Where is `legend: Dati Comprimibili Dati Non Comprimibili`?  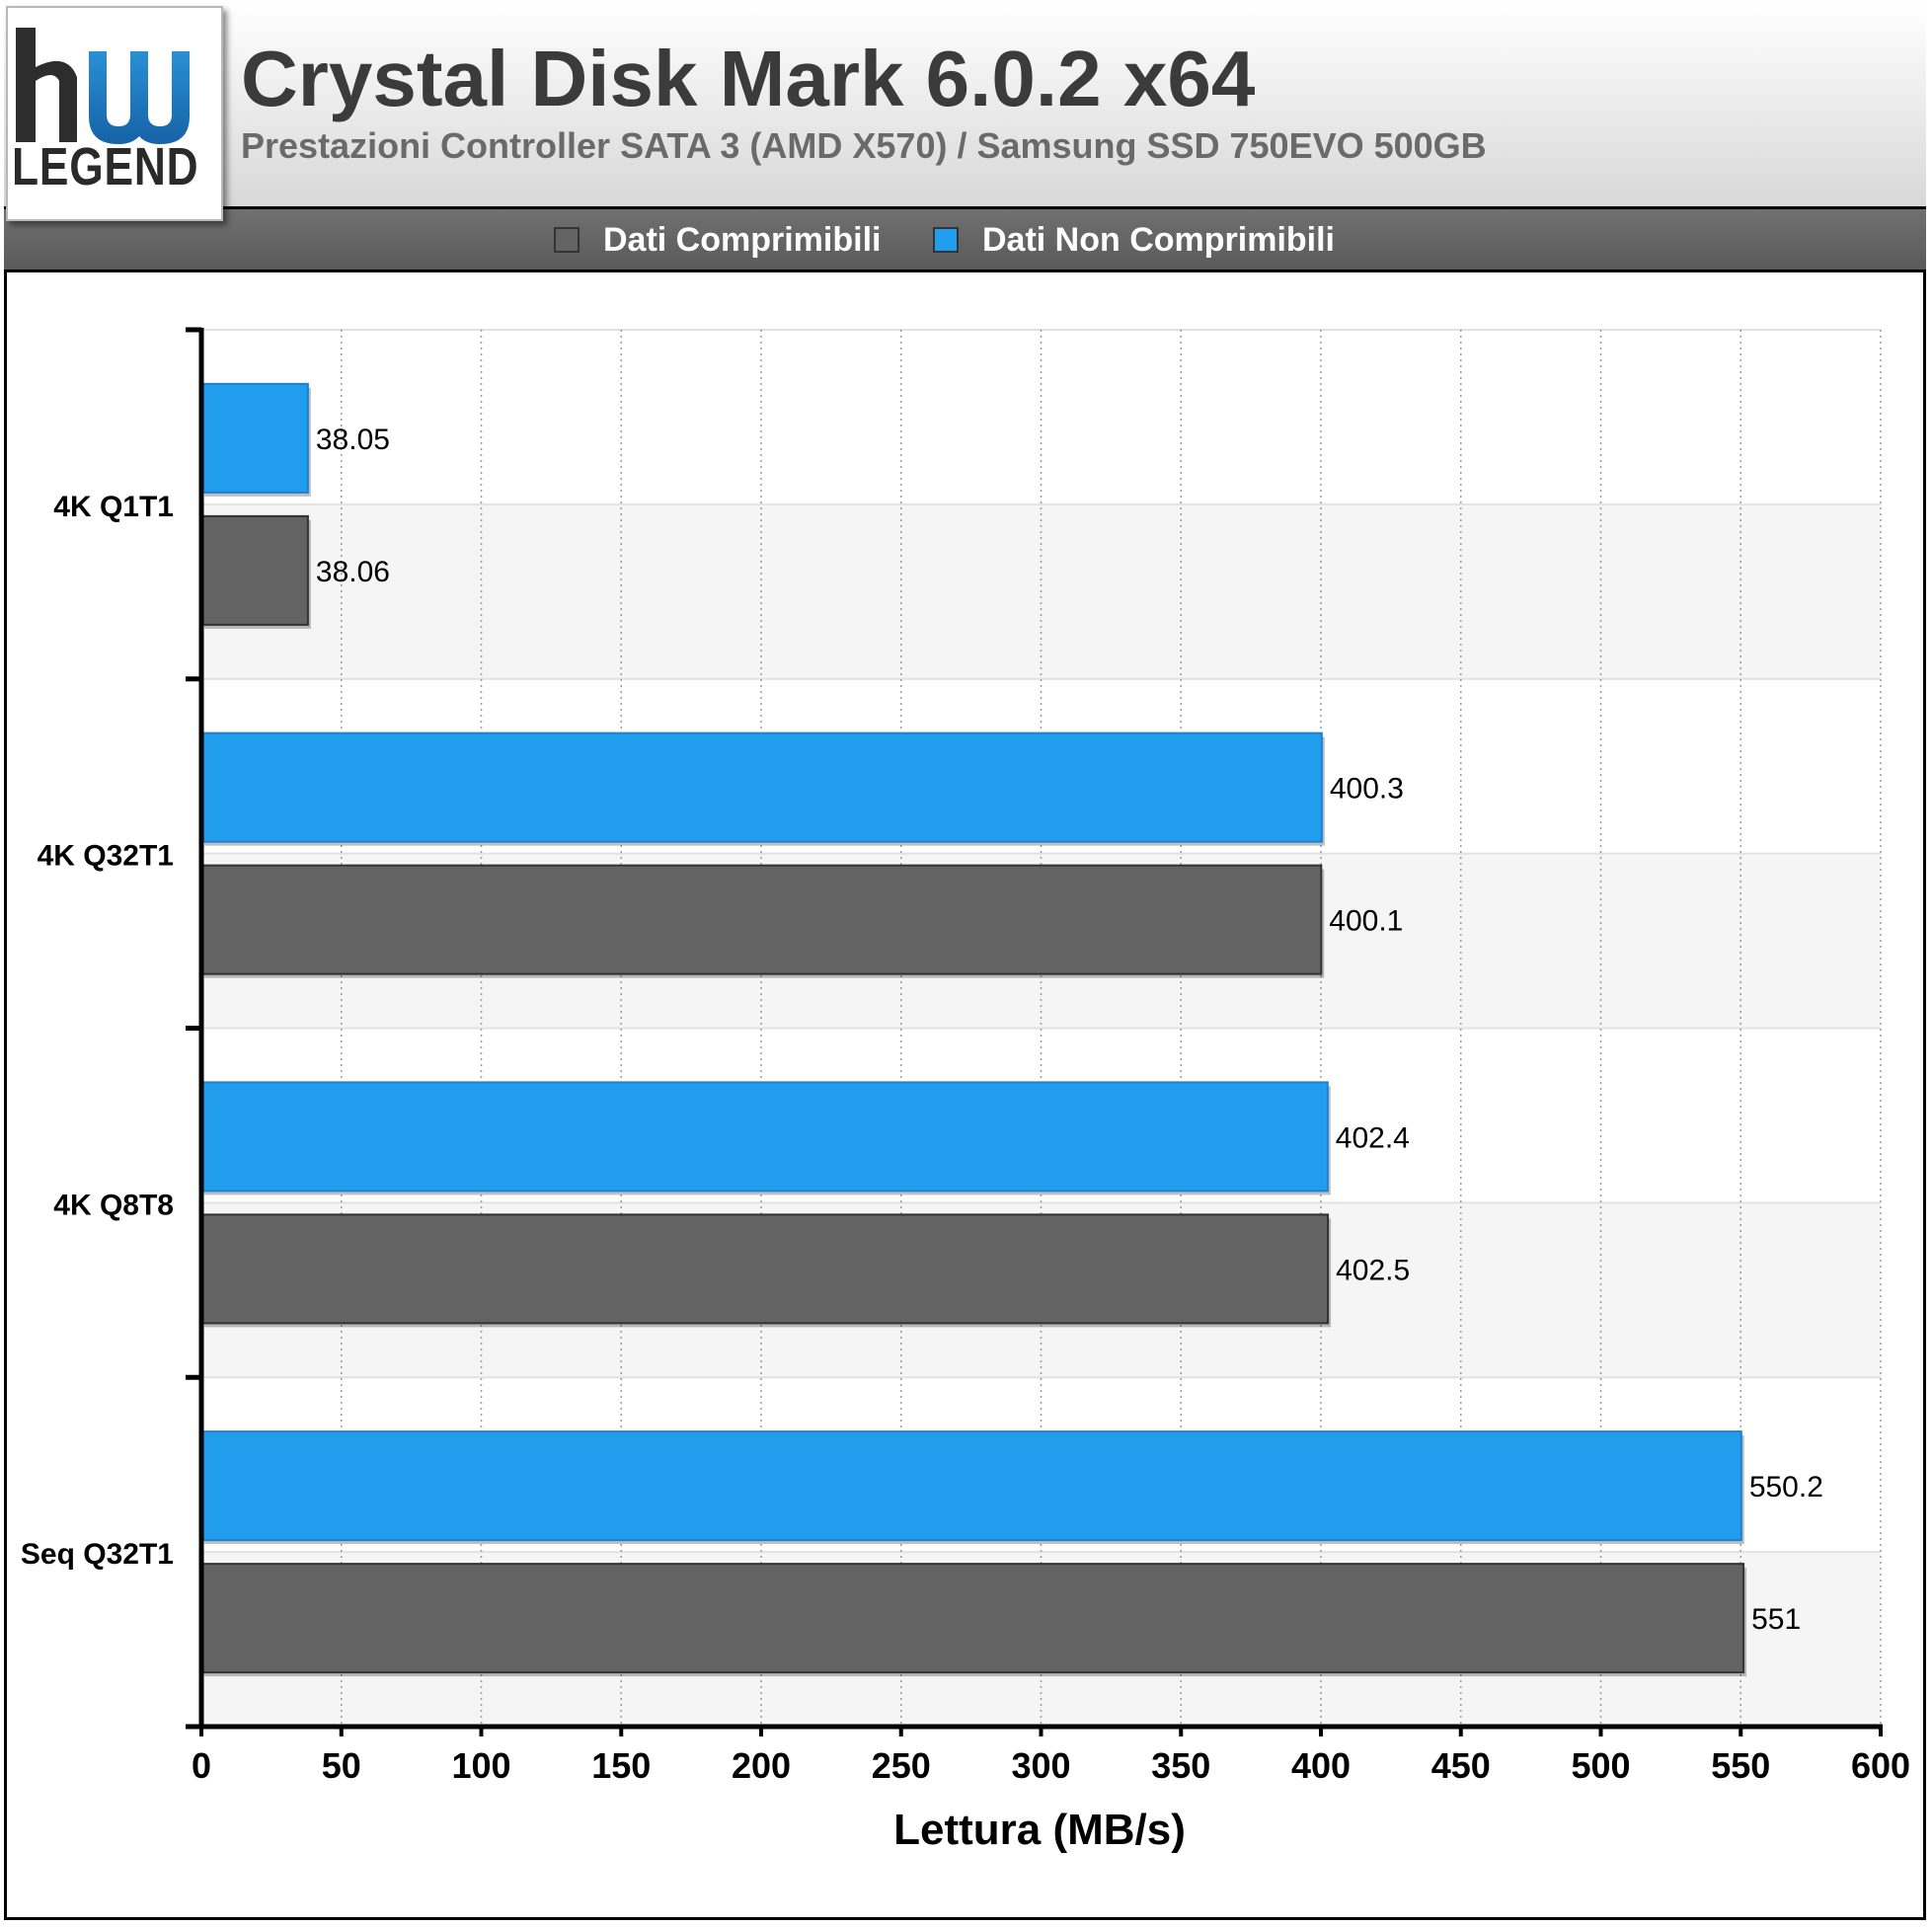
legend: Dati Comprimibili Dati Non Comprimibili is located at coordinates (965, 241).